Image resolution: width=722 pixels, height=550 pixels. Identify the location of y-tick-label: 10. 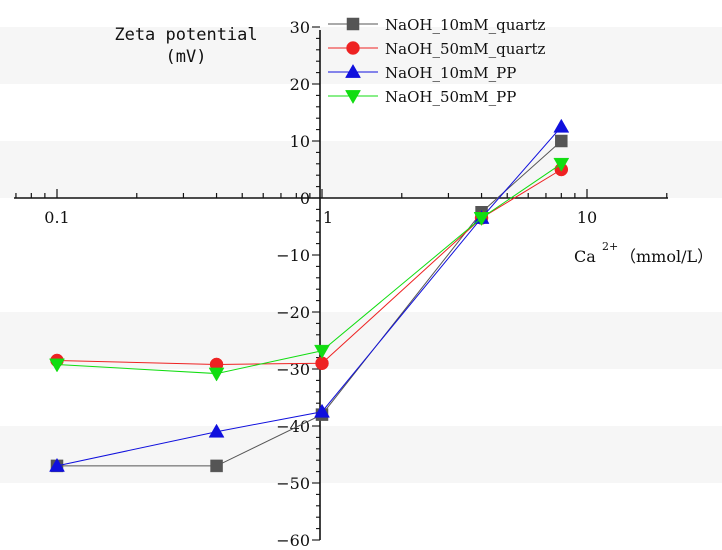
(300, 141).